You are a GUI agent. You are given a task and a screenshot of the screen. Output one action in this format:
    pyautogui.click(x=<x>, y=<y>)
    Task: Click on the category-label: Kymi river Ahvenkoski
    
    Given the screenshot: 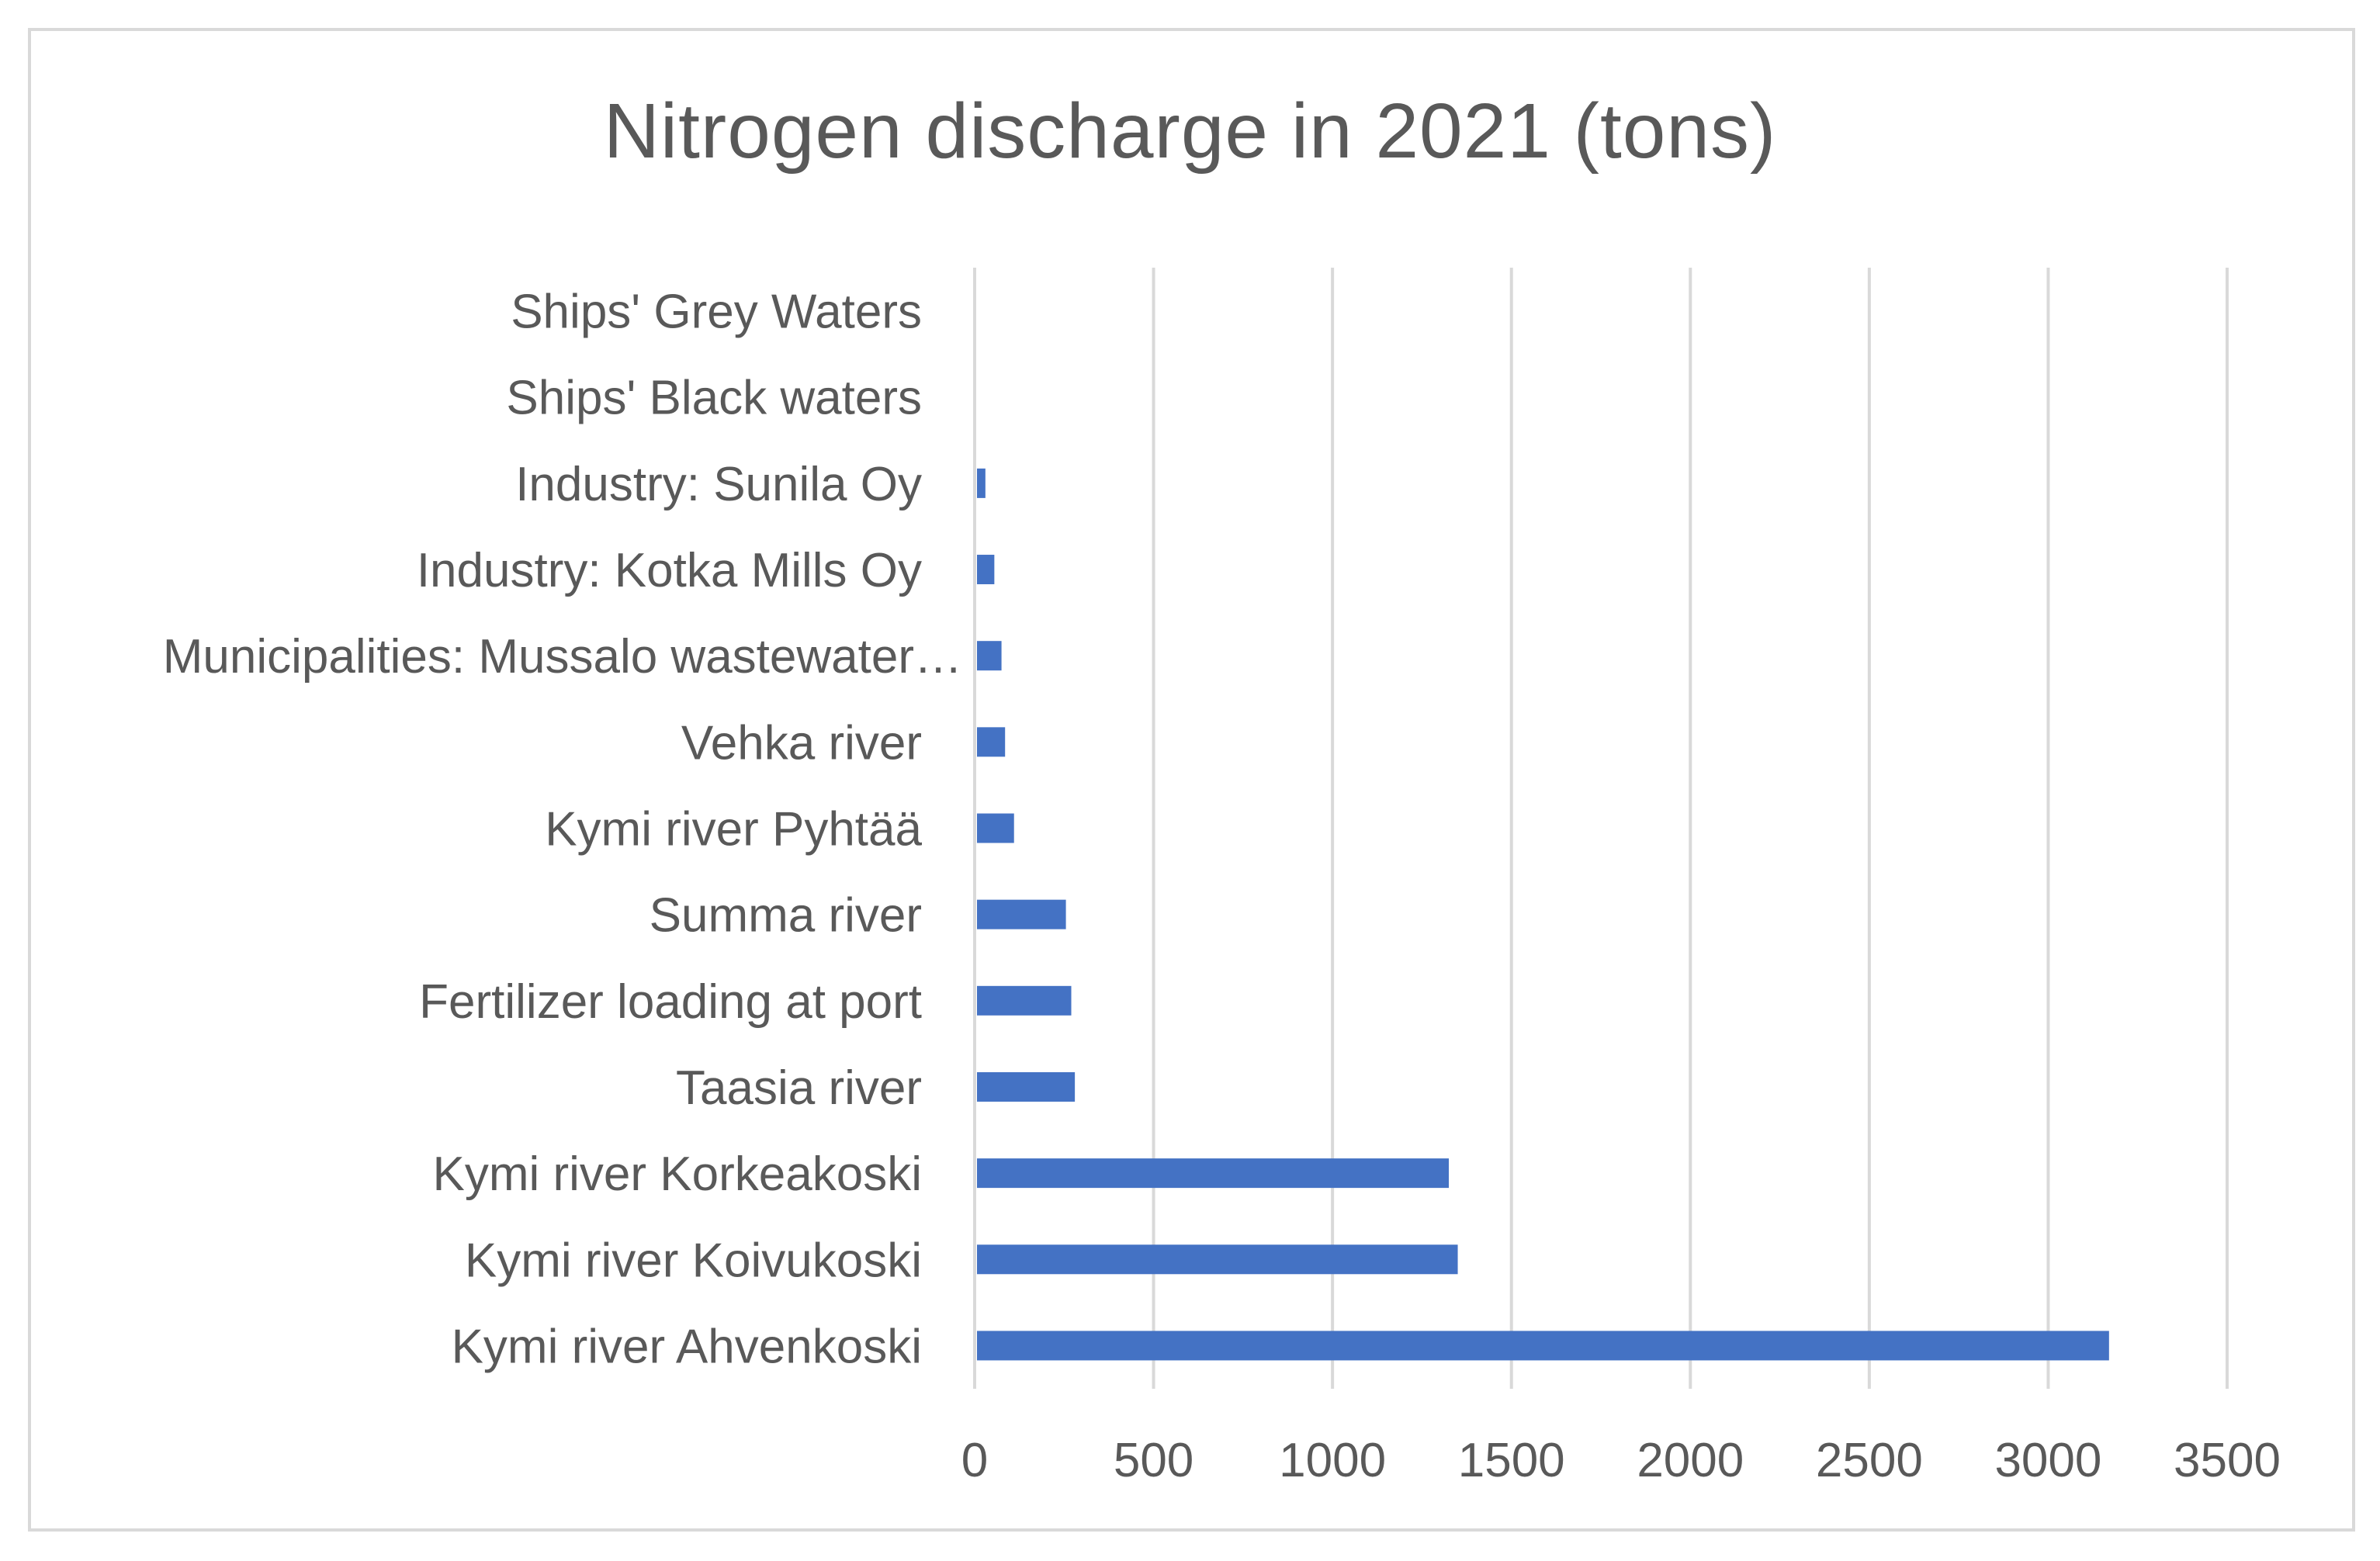 What is the action you would take?
    pyautogui.click(x=687, y=1346)
    